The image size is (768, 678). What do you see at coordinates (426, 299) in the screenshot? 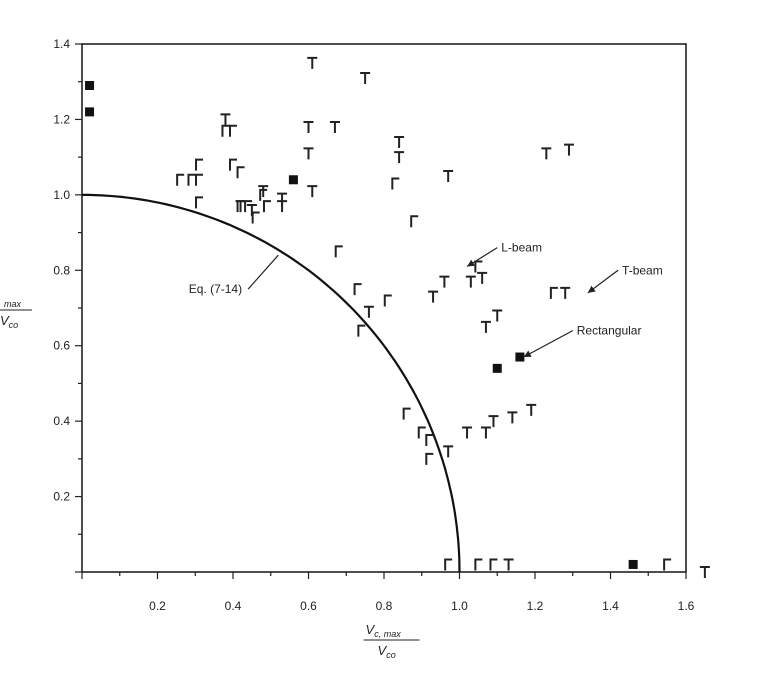
I see `annotations: Eq. (7-14) L-beam T-beam Rectangular` at bounding box center [426, 299].